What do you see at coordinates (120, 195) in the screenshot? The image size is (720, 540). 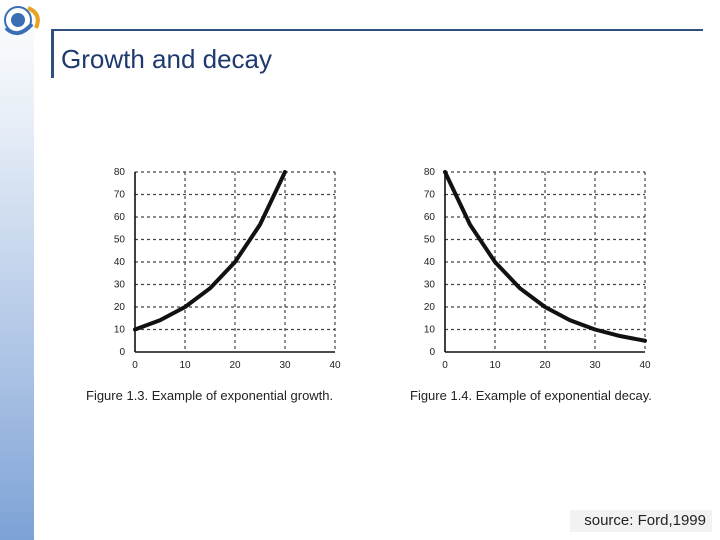 I see `growth-y-tick-label: 70` at bounding box center [120, 195].